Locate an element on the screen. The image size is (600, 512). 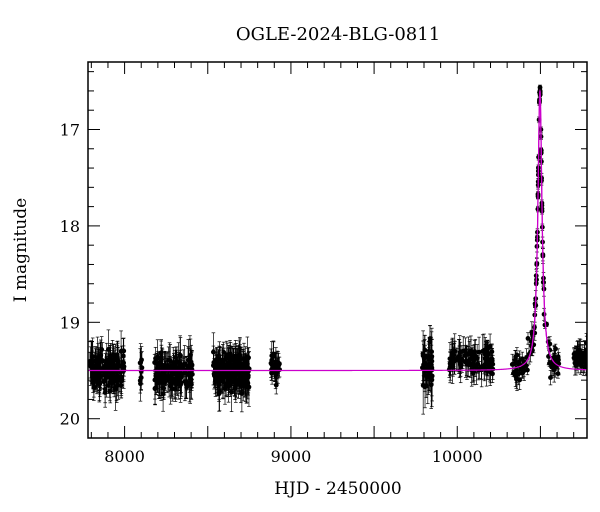
model-curve-peak is located at coordinates (540, 225).